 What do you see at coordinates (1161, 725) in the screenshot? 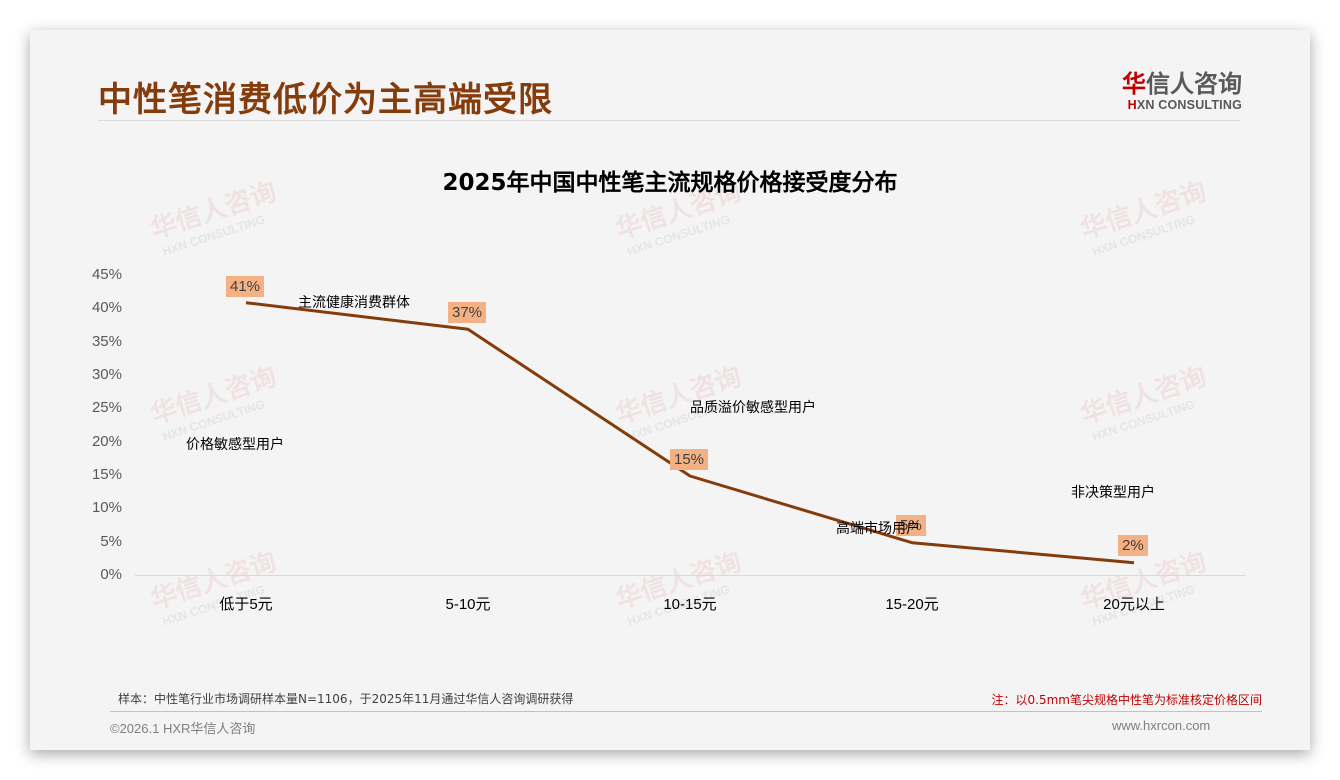
I see `website-link: www.hxrcon.com` at bounding box center [1161, 725].